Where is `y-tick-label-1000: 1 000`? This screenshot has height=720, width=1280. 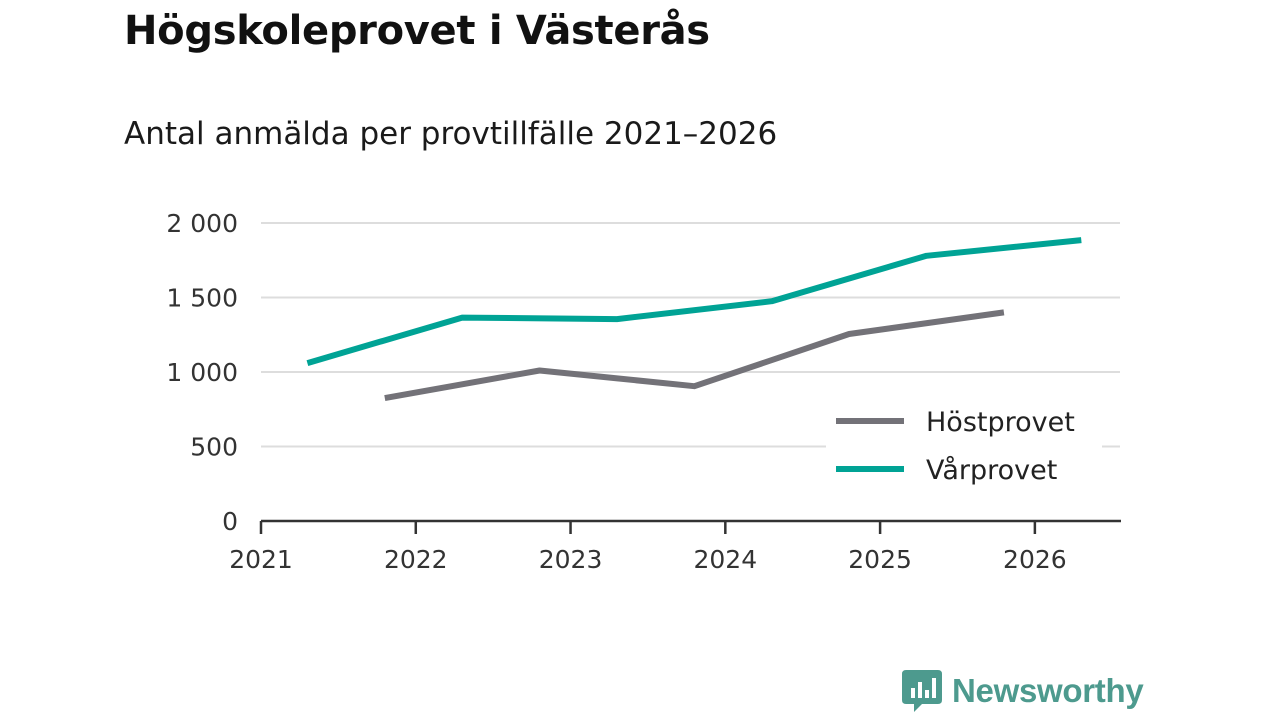 y-tick-label-1000: 1 000 is located at coordinates (202, 372).